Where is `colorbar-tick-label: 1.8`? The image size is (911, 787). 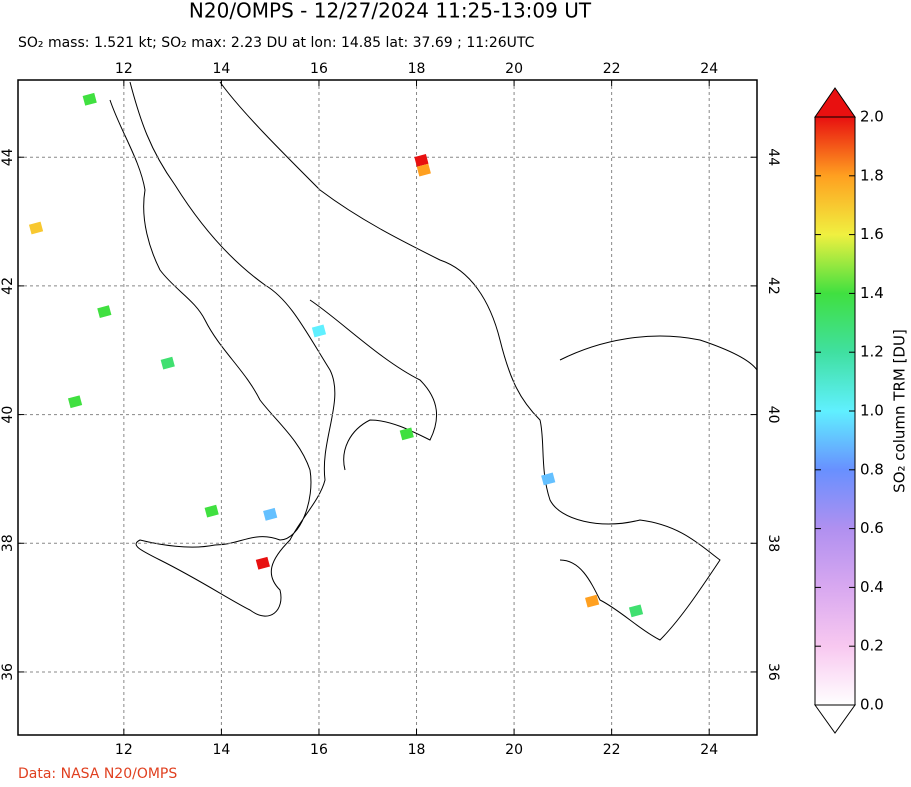 colorbar-tick-label: 1.8 is located at coordinates (872, 175).